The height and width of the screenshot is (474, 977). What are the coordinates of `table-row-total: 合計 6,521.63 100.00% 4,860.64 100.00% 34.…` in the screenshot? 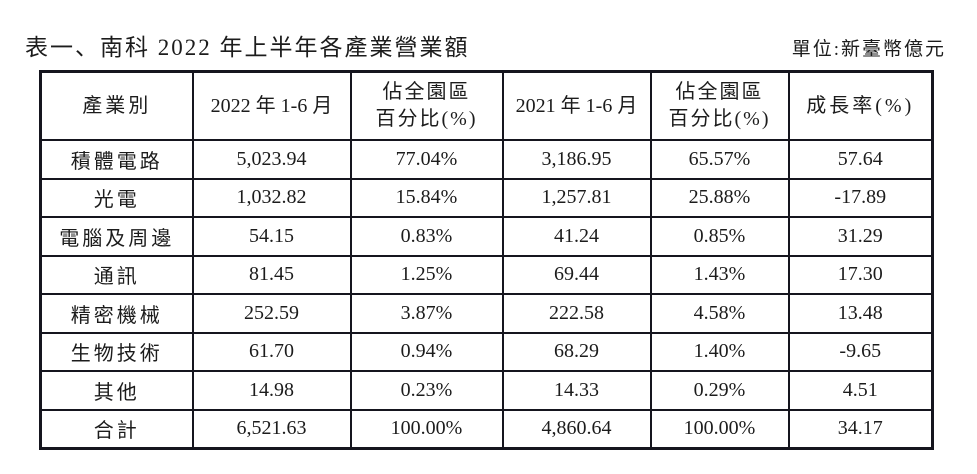 It's located at (486, 429).